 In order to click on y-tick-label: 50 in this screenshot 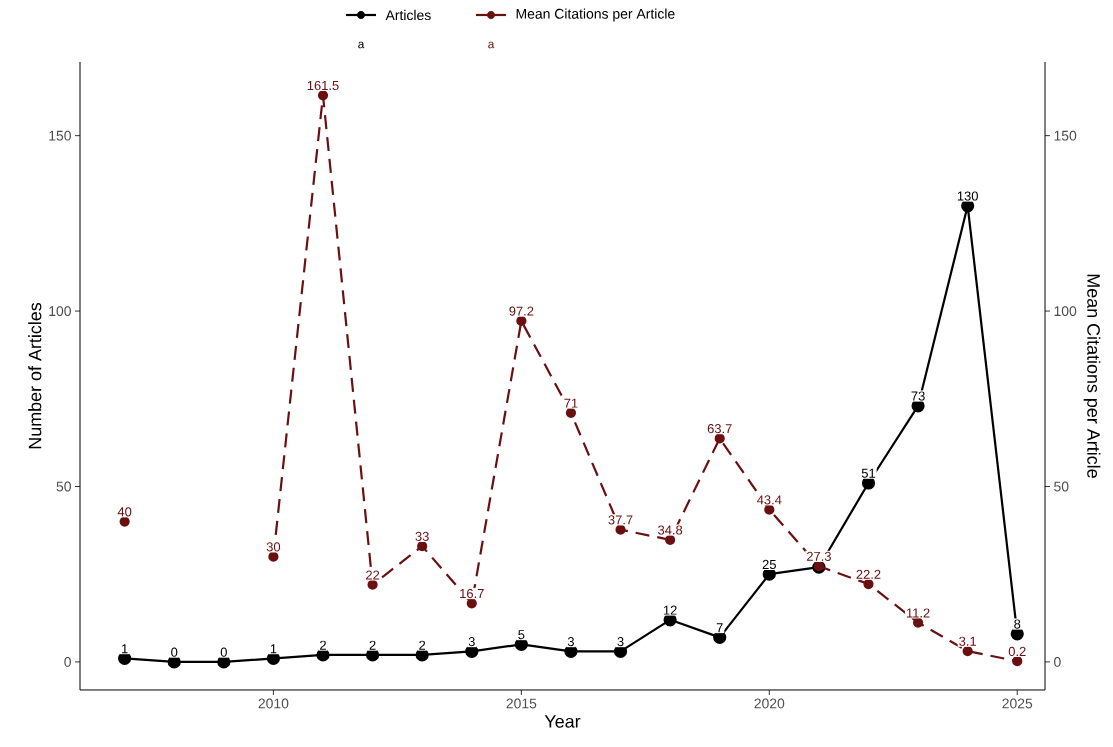, I will do `click(63, 486)`.